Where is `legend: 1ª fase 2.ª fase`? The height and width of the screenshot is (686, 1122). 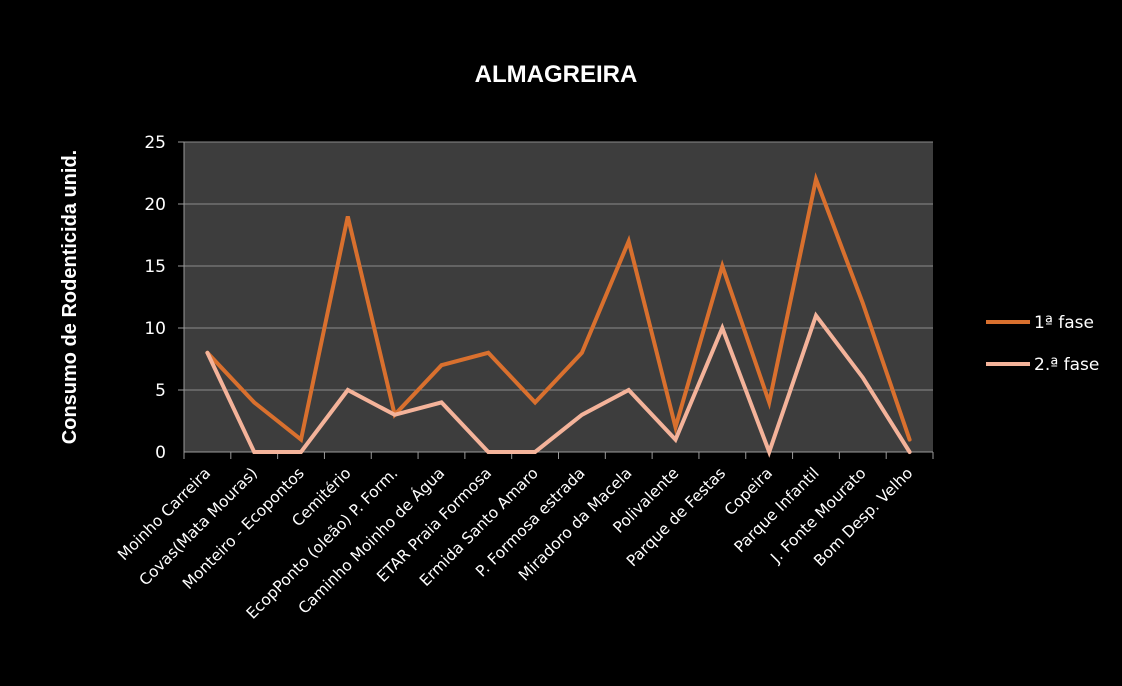 legend: 1ª fase 2.ª fase is located at coordinates (1042, 344).